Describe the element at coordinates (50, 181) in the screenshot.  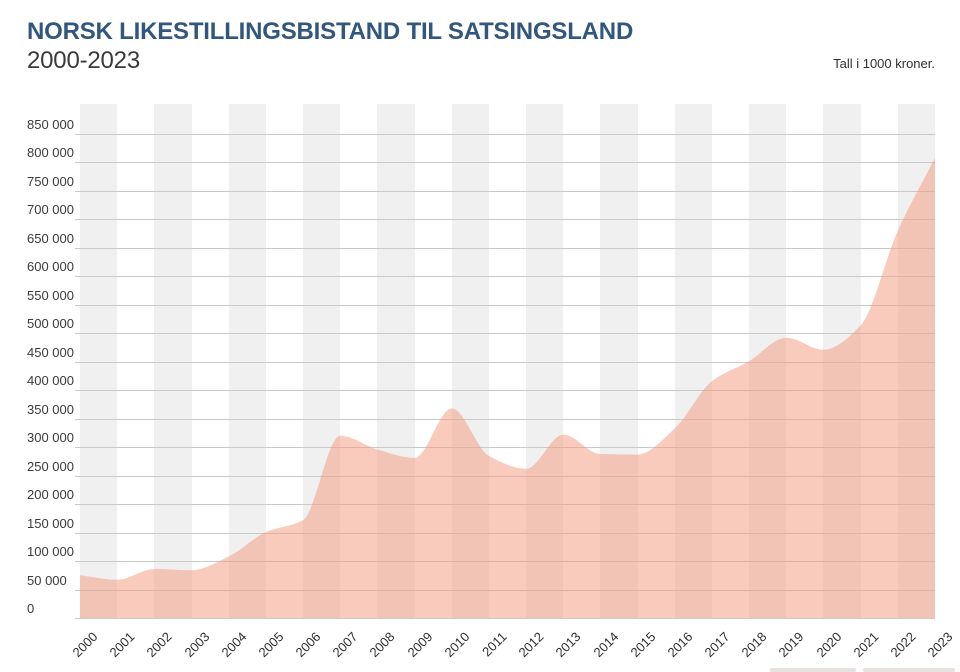
I see `y-axis-label: 750 000` at that location.